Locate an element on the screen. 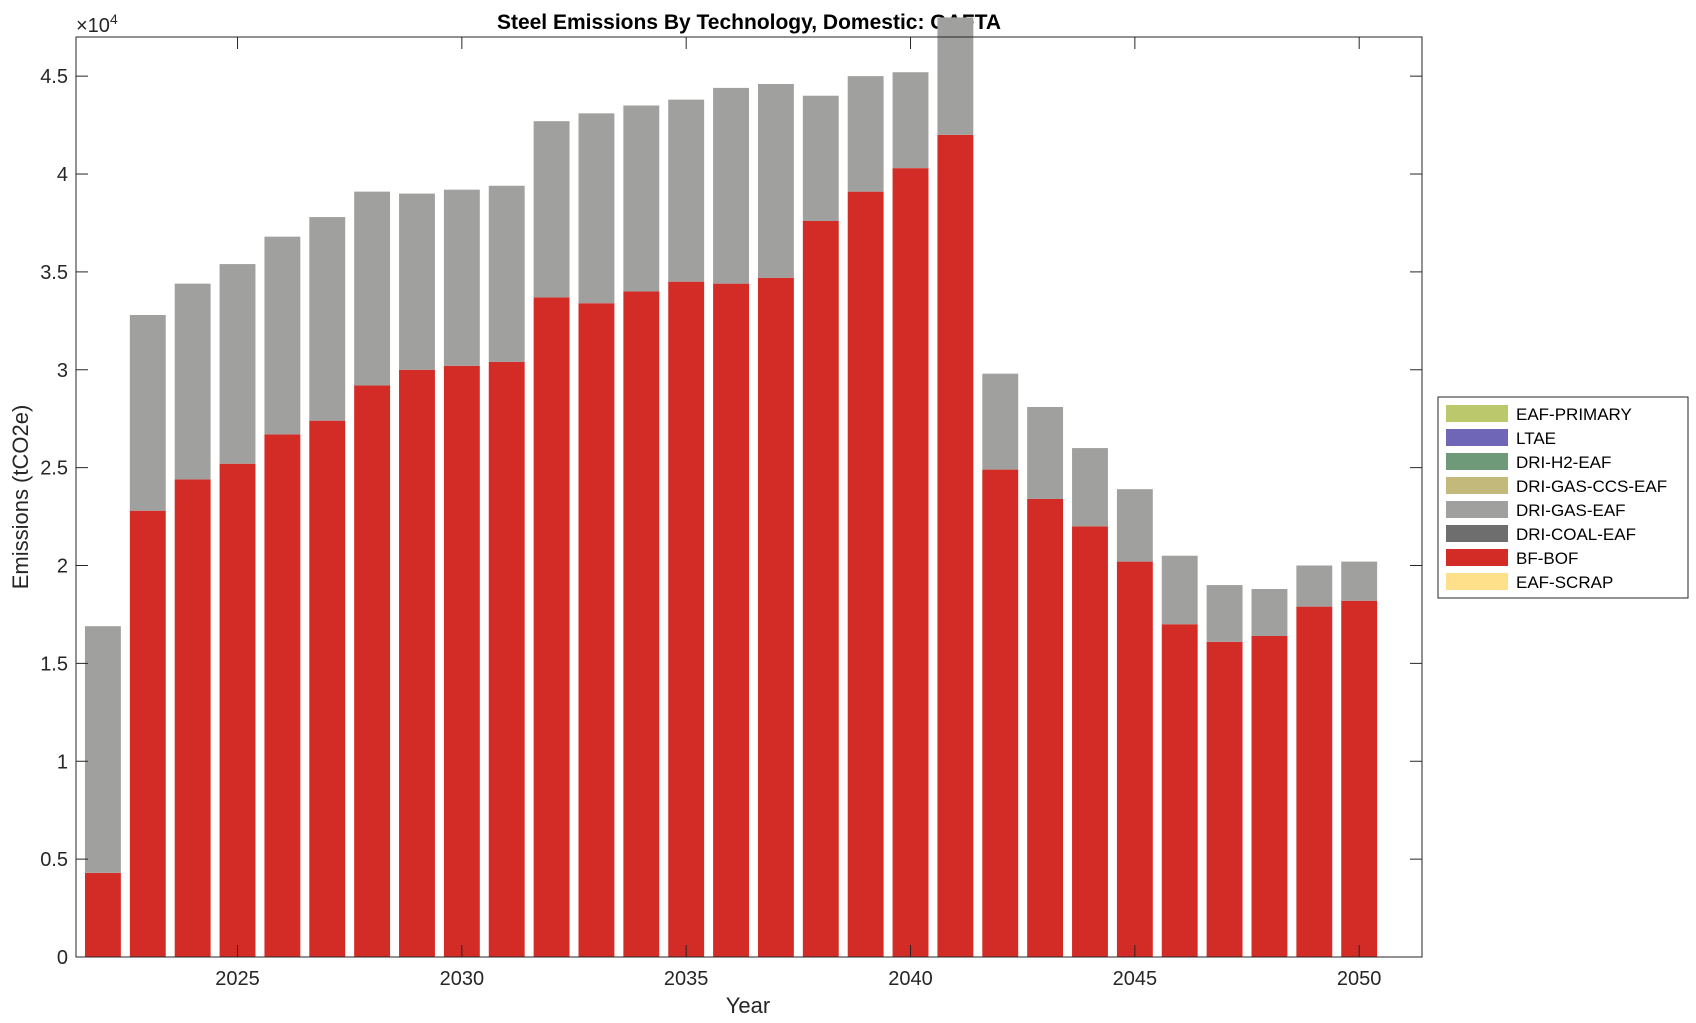 The height and width of the screenshot is (1023, 1696). bar-dri-gas-eaf-2042 is located at coordinates (1000, 421).